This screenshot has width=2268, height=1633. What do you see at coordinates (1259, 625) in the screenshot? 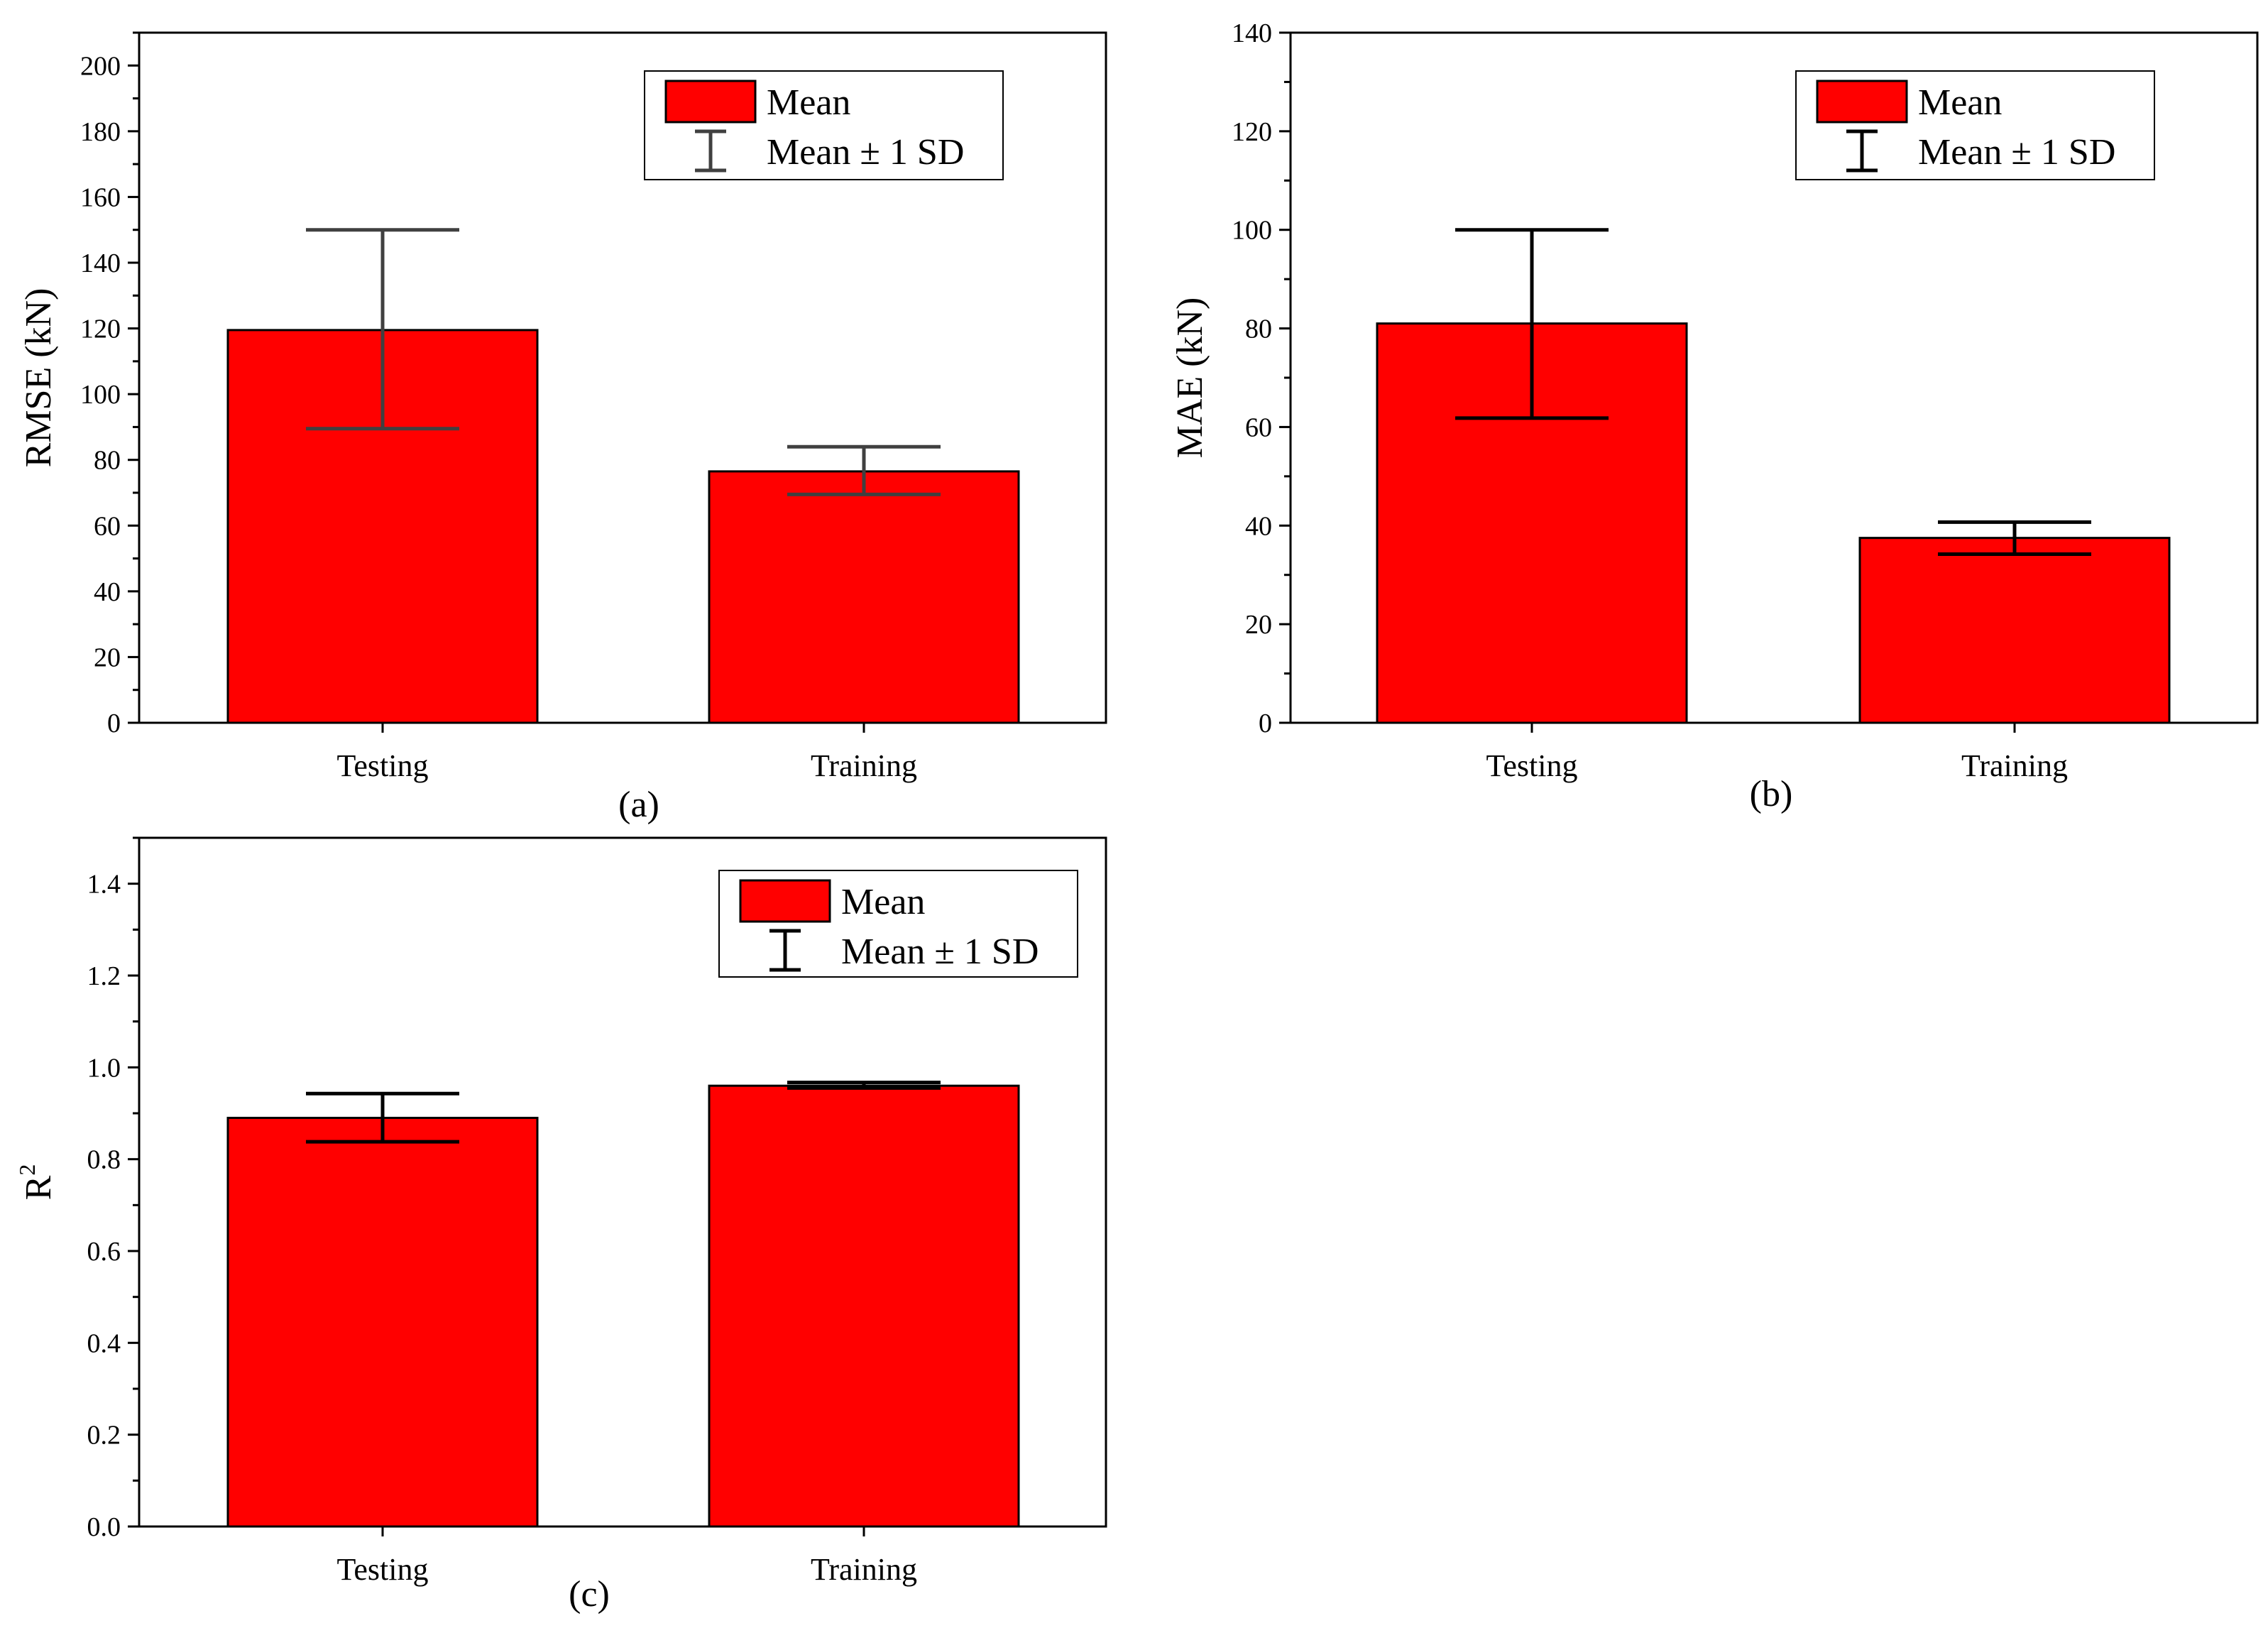
I see `chart-2-y-tick-label: 20` at bounding box center [1259, 625].